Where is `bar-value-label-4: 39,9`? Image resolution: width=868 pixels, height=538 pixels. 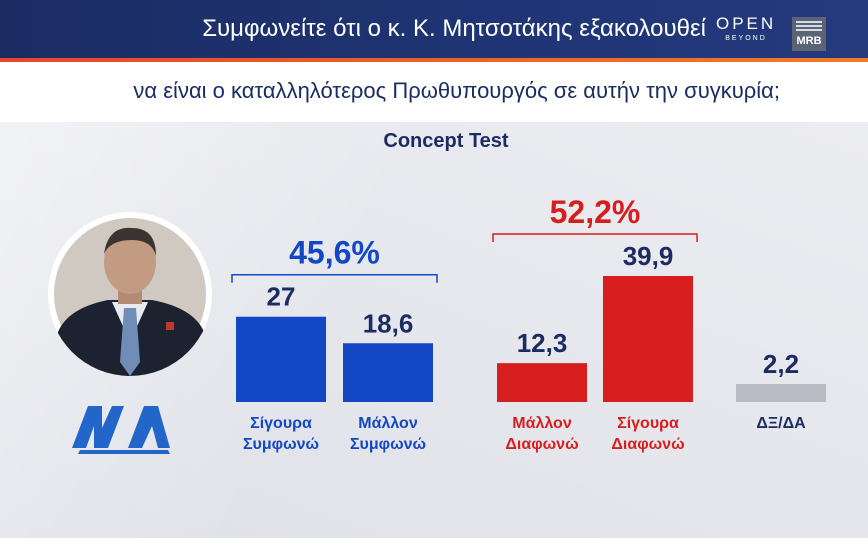 bar-value-label-4: 39,9 is located at coordinates (648, 256).